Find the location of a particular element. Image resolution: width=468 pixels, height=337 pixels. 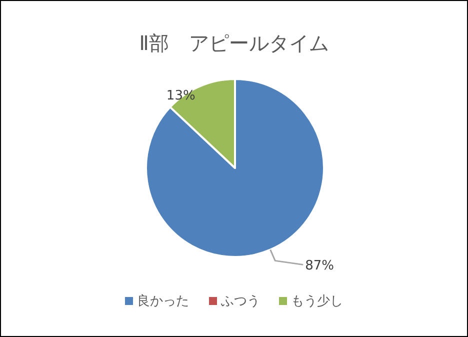

legend-label: もう少し is located at coordinates (317, 301).